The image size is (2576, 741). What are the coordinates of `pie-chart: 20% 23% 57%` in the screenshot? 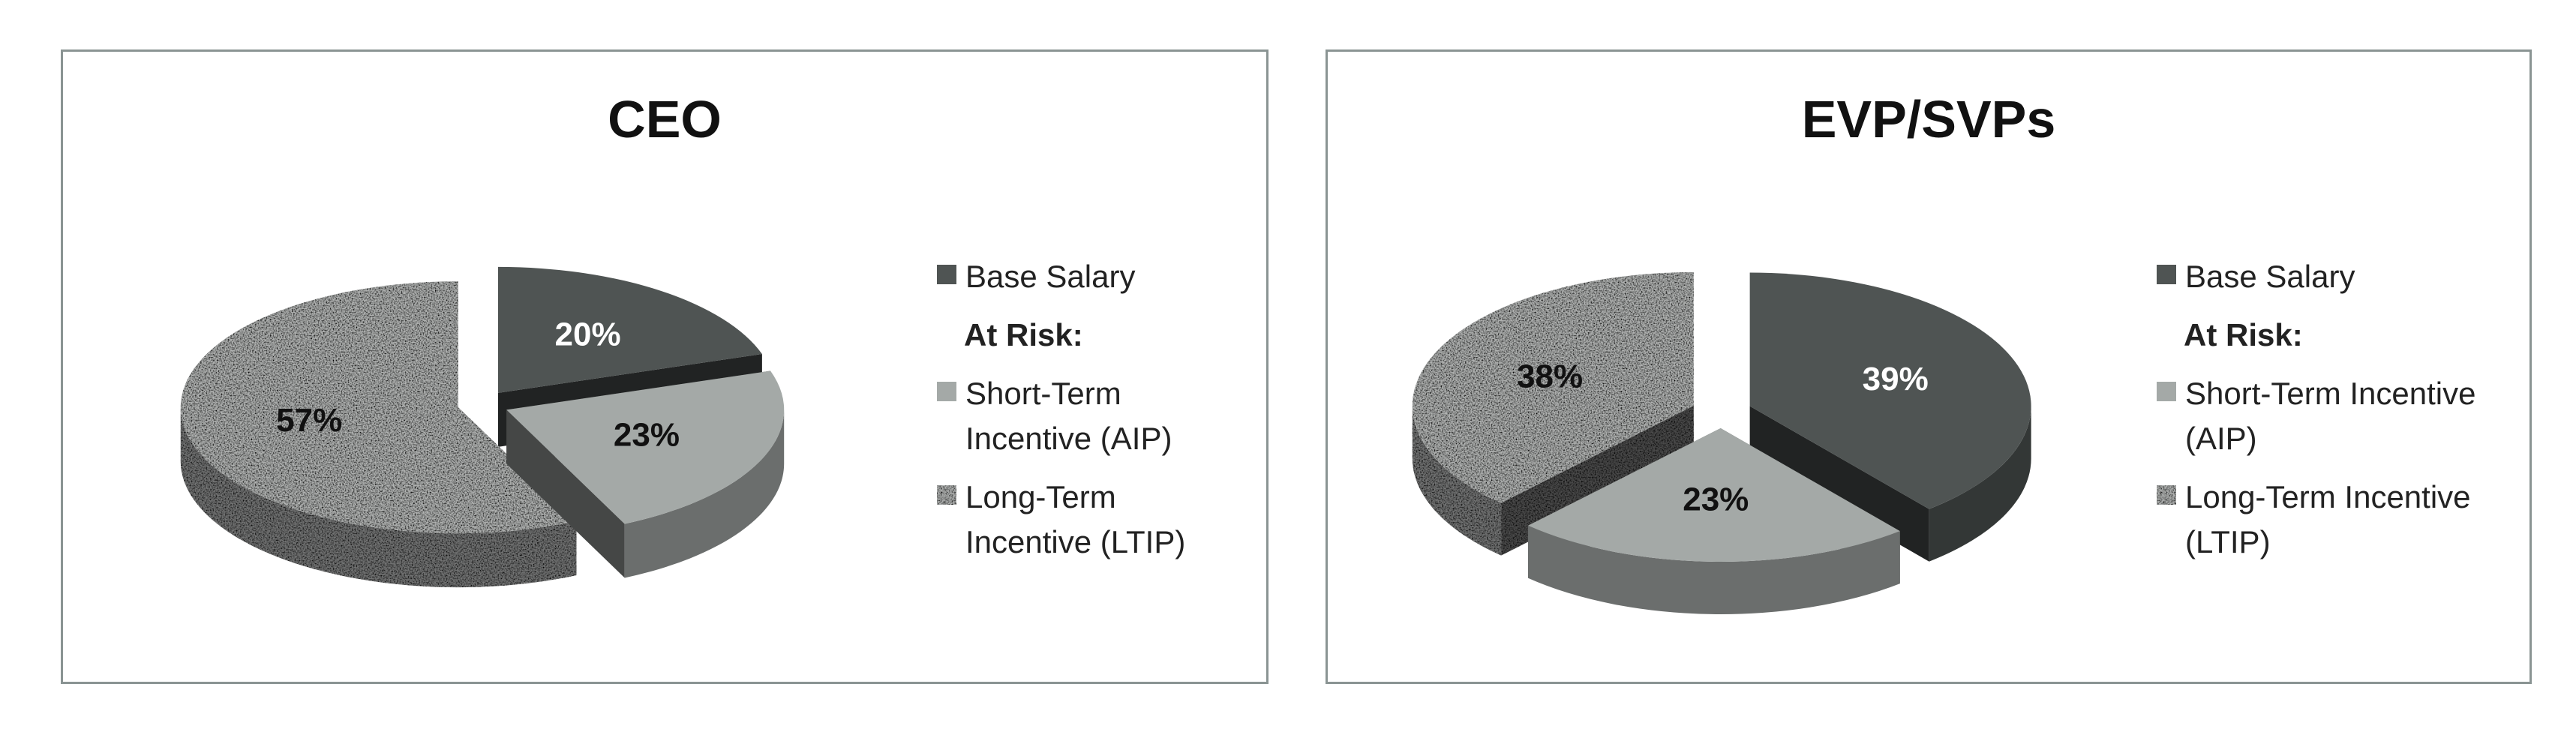 It's located at (482, 427).